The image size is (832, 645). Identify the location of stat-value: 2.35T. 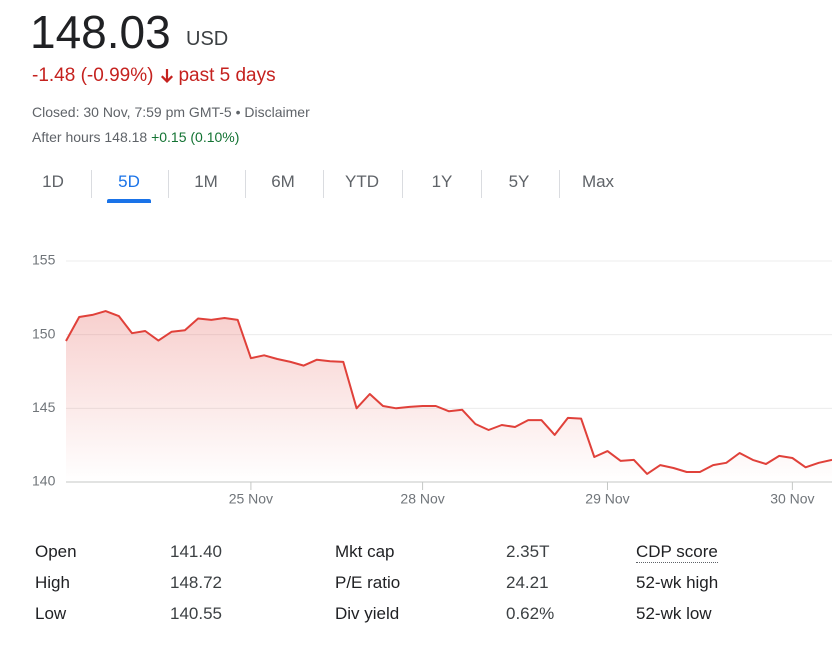
(528, 551).